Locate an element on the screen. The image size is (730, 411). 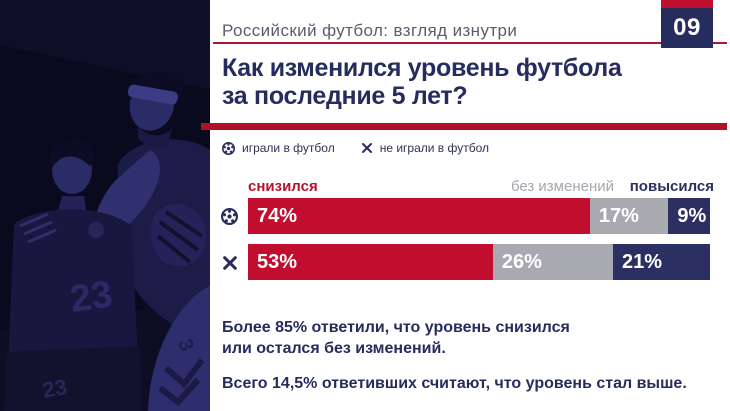
page-number-badge: 09 is located at coordinates (687, 24).